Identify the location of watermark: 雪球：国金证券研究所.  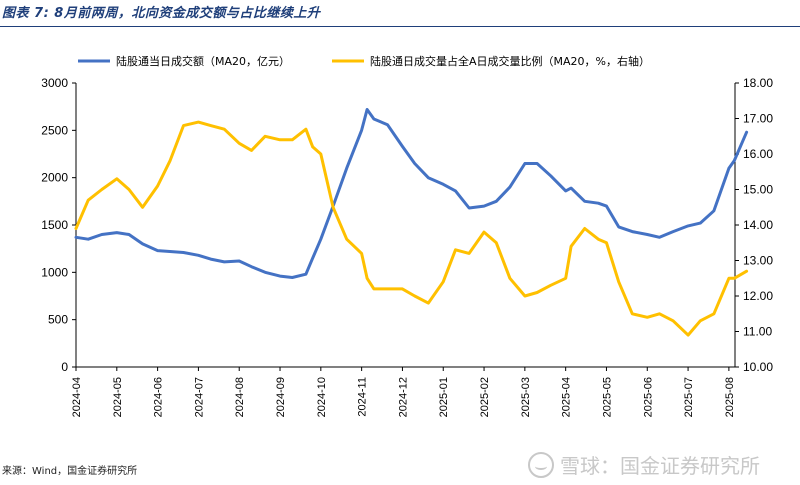
(644, 464).